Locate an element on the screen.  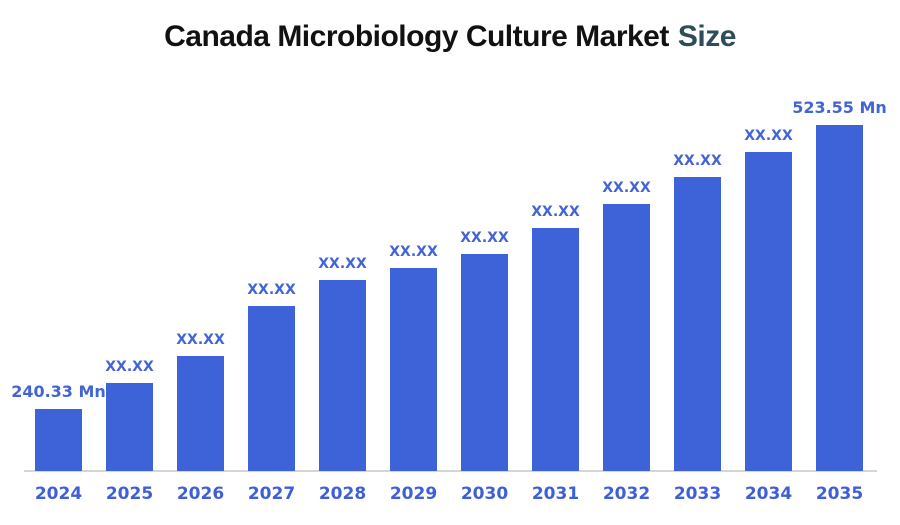
x-axis-label-2028: 2028 is located at coordinates (342, 494).